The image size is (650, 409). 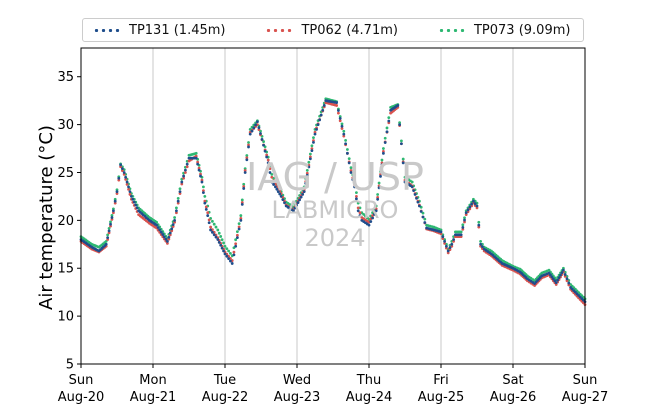 What do you see at coordinates (513, 397) in the screenshot?
I see `x-tick-label-date: Aug-26` at bounding box center [513, 397].